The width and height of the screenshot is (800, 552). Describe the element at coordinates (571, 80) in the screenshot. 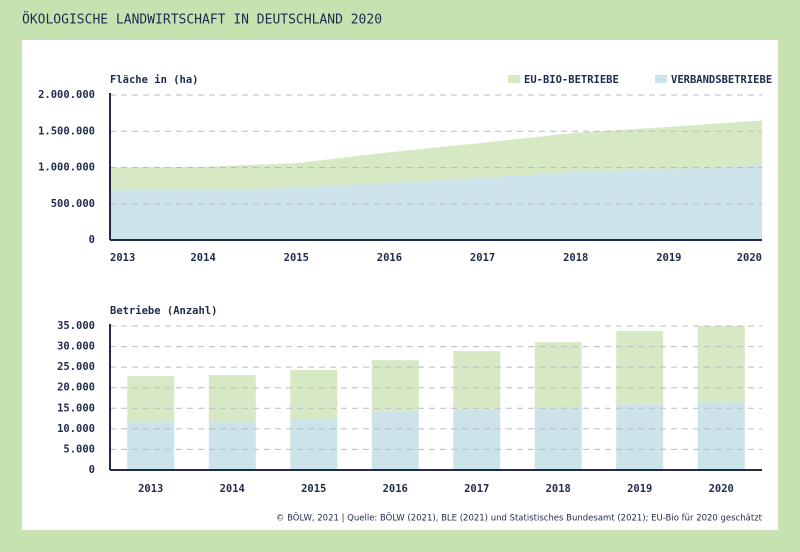

I see `legend-label: EU-BIO-BETRIEBE` at that location.